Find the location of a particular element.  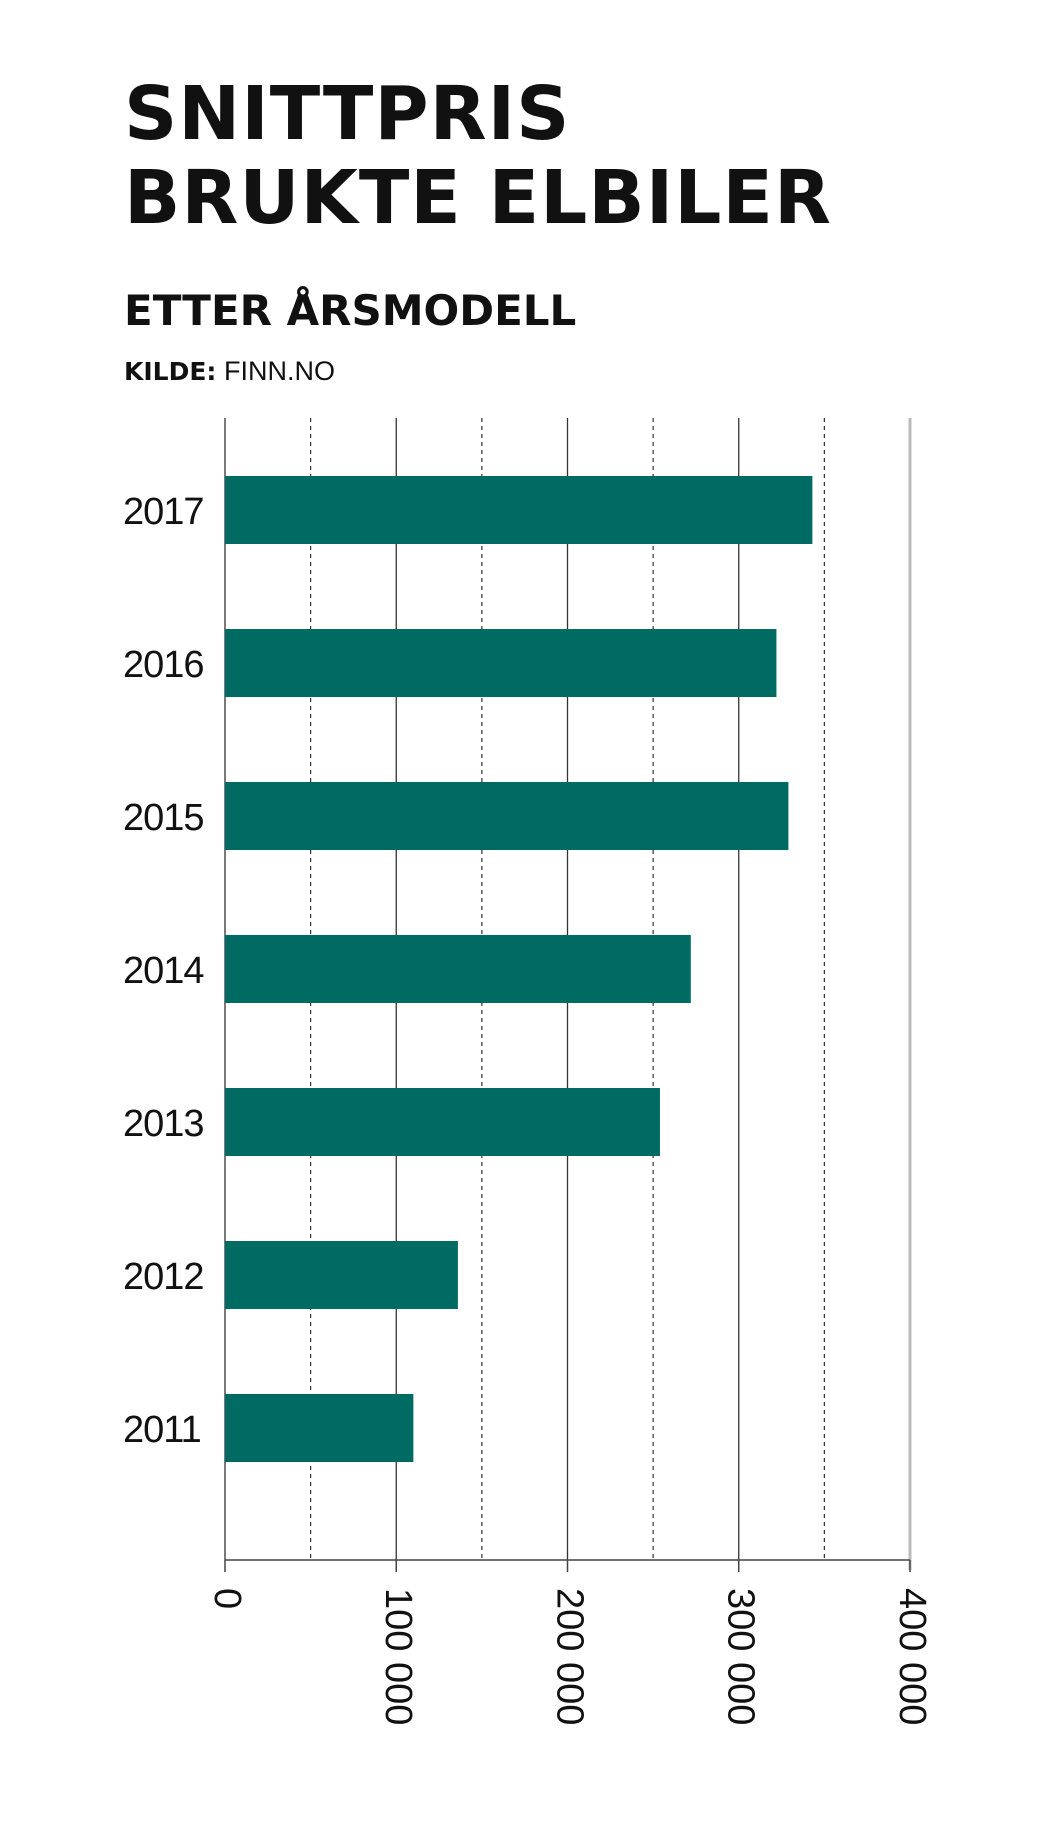

y-tick-label: 2015 is located at coordinates (163, 818).